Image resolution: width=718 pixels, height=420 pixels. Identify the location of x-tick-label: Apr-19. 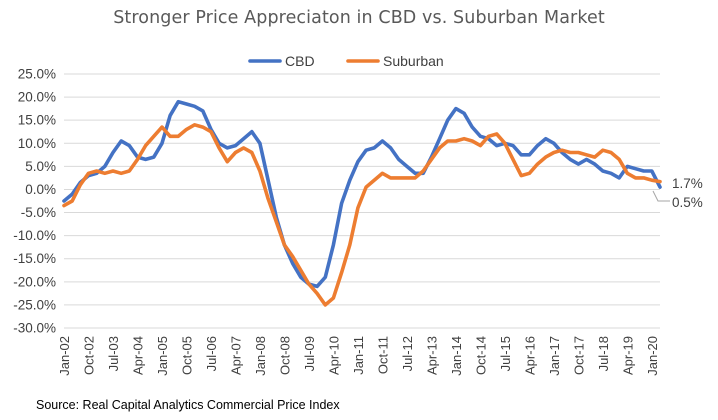
(627, 355).